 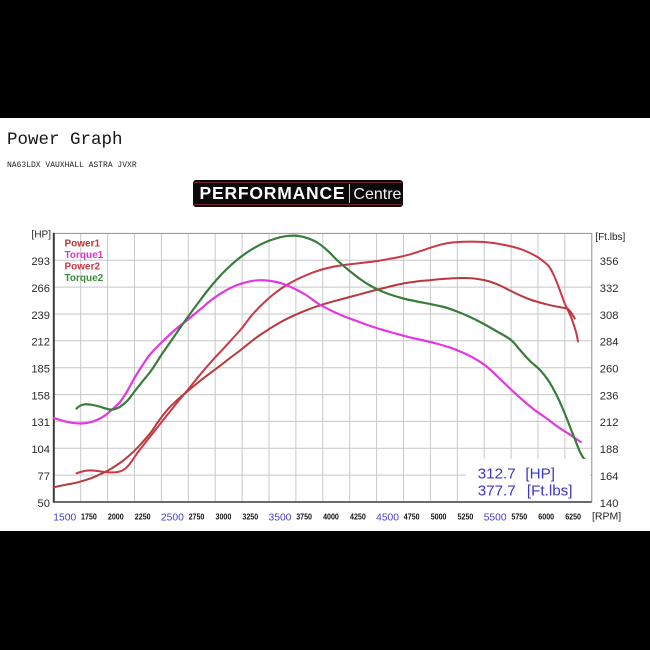 I want to click on svg-text: 5500, so click(x=495, y=517).